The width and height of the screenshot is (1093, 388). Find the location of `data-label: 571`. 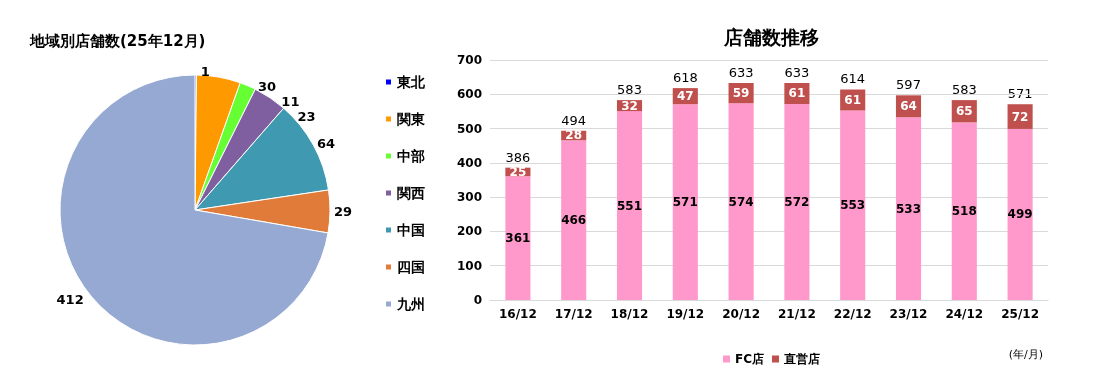

data-label: 571 is located at coordinates (685, 202).